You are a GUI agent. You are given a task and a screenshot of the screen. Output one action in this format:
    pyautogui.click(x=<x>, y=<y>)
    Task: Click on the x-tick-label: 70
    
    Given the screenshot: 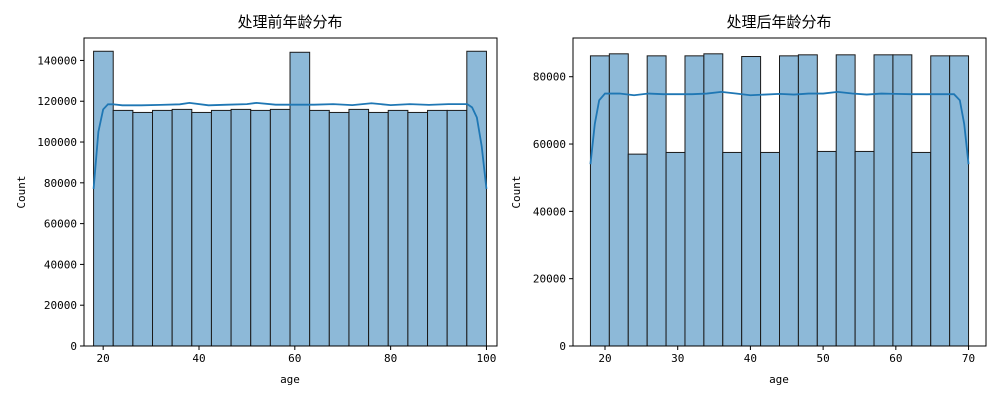 What is the action you would take?
    pyautogui.click(x=968, y=358)
    